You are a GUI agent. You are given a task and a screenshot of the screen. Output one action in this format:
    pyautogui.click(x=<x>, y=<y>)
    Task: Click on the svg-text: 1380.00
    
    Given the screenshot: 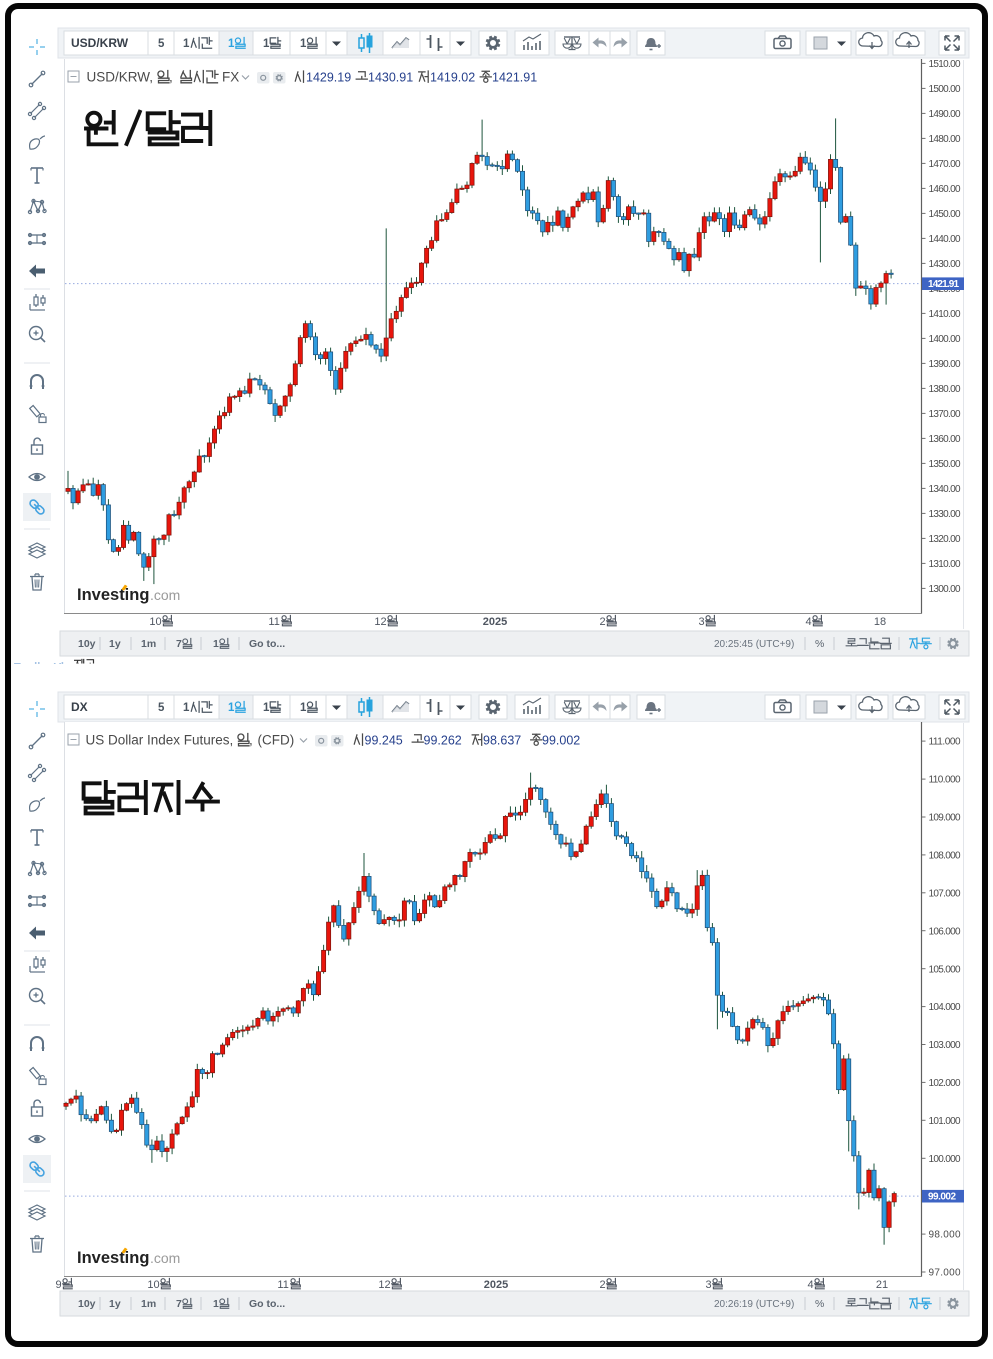 What is the action you would take?
    pyautogui.click(x=945, y=389)
    